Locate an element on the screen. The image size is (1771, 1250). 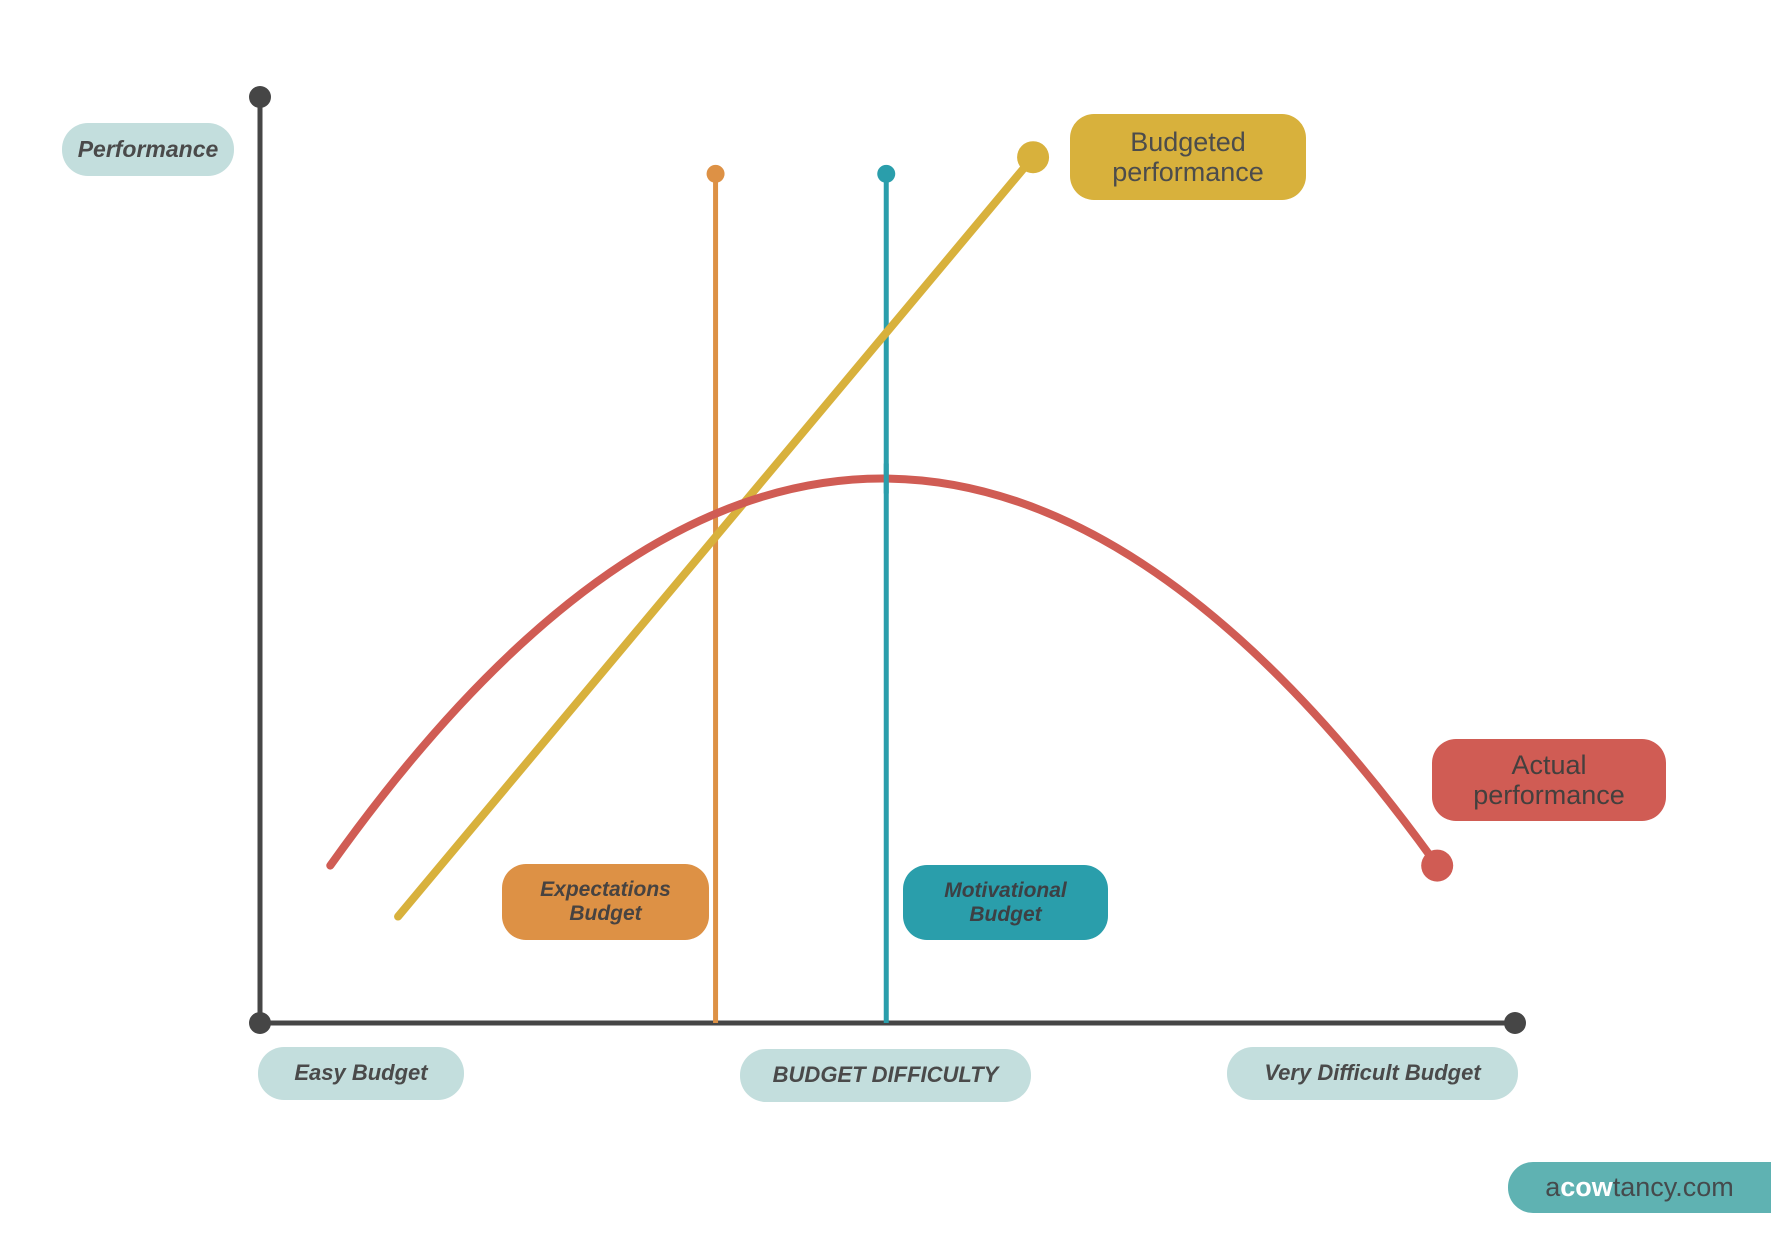
budgeted-performance-end-dot is located at coordinates (1033, 157).